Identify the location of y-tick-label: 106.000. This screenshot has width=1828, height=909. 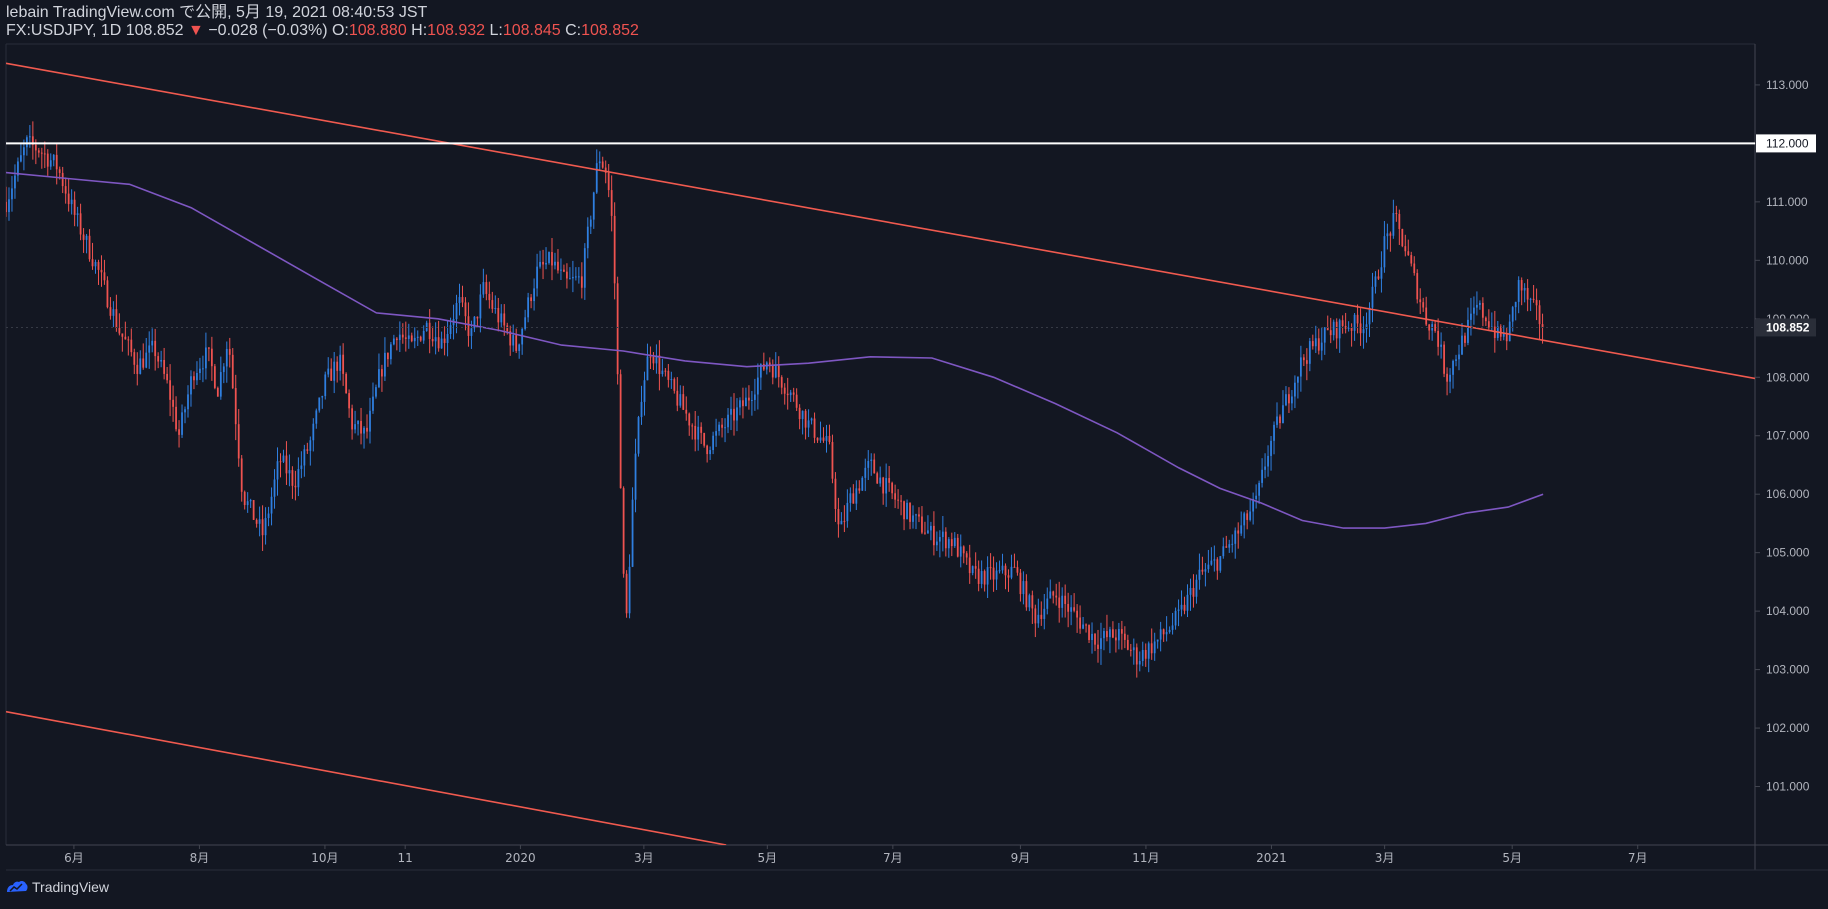
(1788, 494).